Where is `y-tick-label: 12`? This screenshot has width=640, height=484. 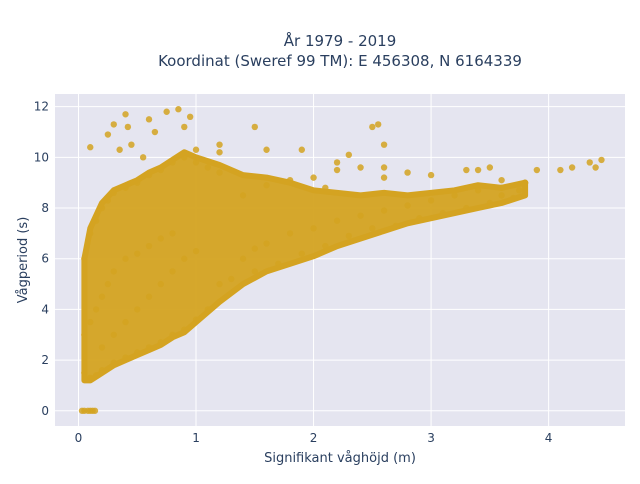 y-tick-label: 12 is located at coordinates (41, 107).